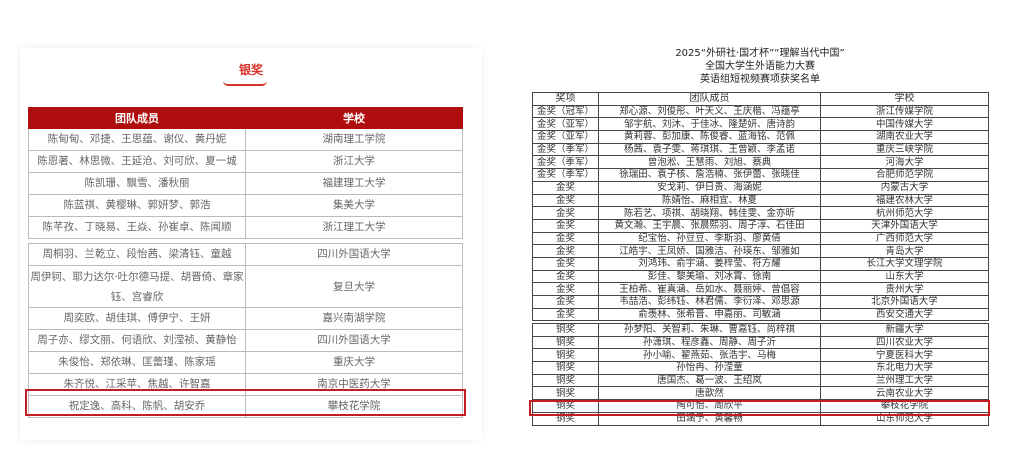 The width and height of the screenshot is (1024, 472). I want to click on school-cell: 湖南农业大学, so click(904, 137).